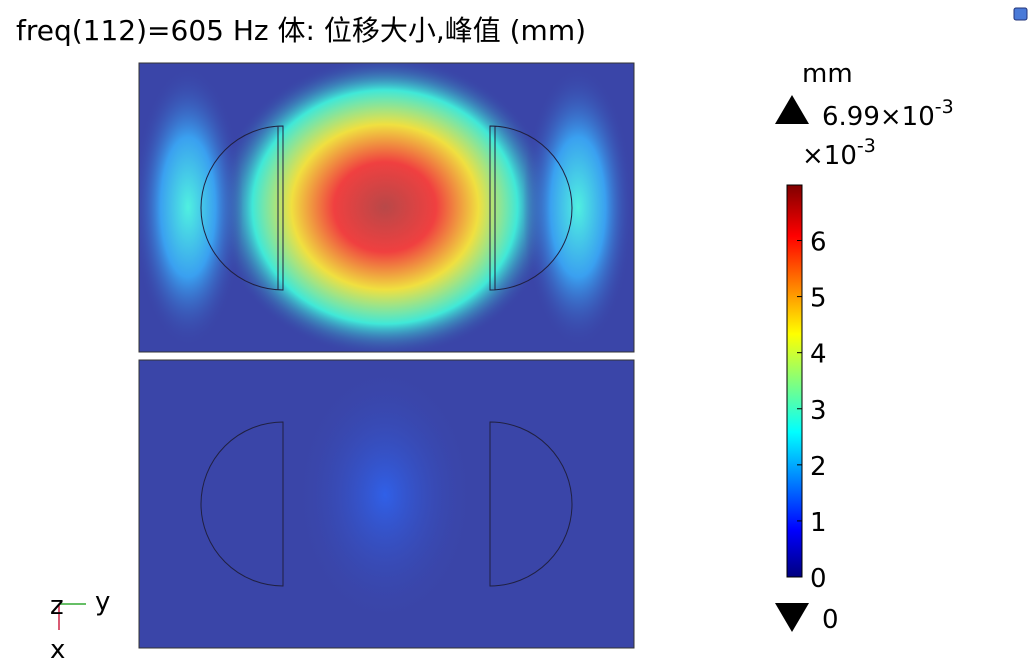 The height and width of the screenshot is (667, 1035). Describe the element at coordinates (818, 411) in the screenshot. I see `tick-label: 3` at that location.